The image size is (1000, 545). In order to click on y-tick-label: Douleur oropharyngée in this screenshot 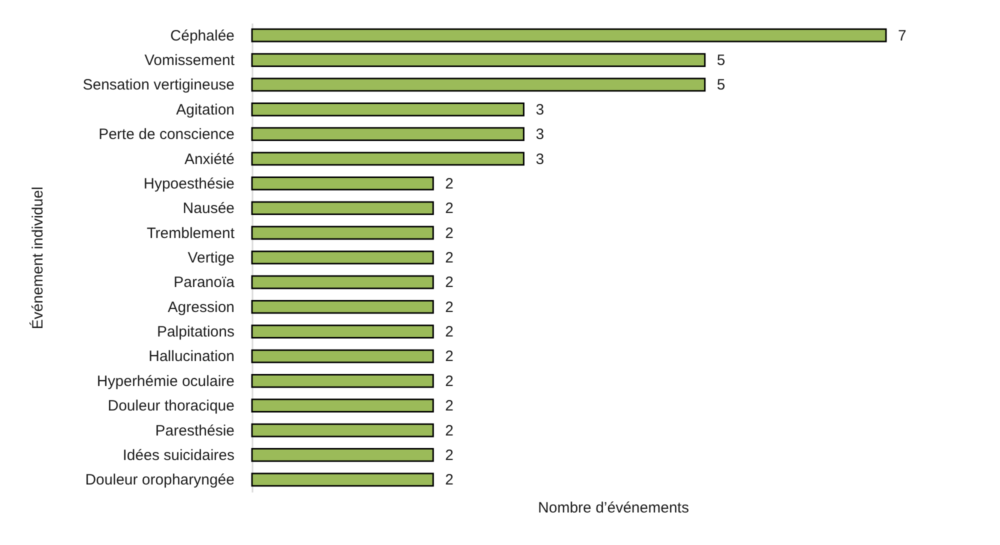, I will do `click(159, 480)`.